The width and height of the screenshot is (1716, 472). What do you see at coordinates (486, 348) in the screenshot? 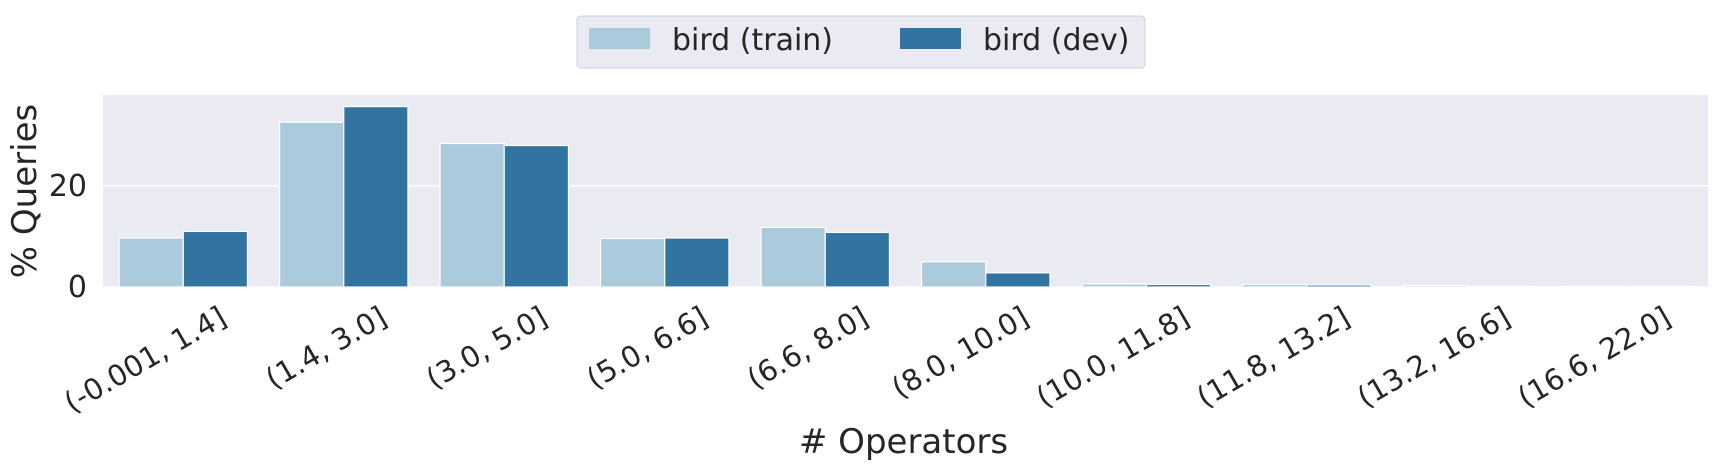
I see `x-tick-label: (3.0, 5.0]` at bounding box center [486, 348].